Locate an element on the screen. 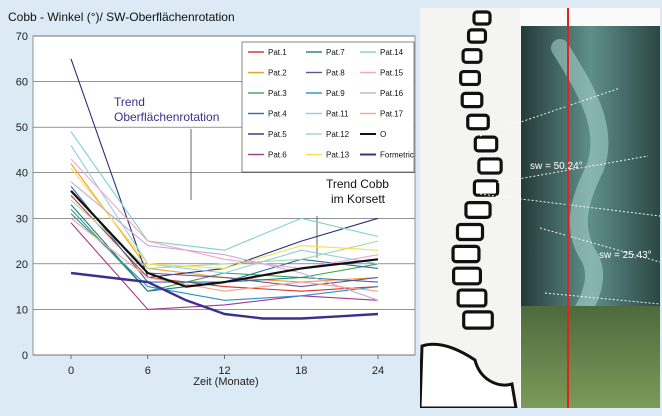  legend-label: Pat.1 is located at coordinates (277, 52).